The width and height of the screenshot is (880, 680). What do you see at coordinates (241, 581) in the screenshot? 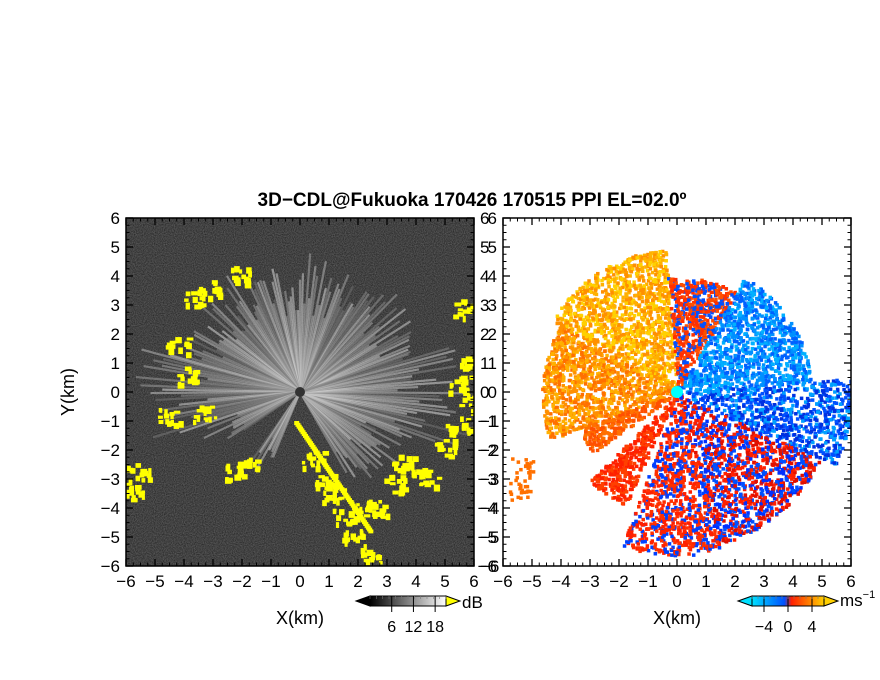
I see `x-tick-label: −2` at bounding box center [241, 581].